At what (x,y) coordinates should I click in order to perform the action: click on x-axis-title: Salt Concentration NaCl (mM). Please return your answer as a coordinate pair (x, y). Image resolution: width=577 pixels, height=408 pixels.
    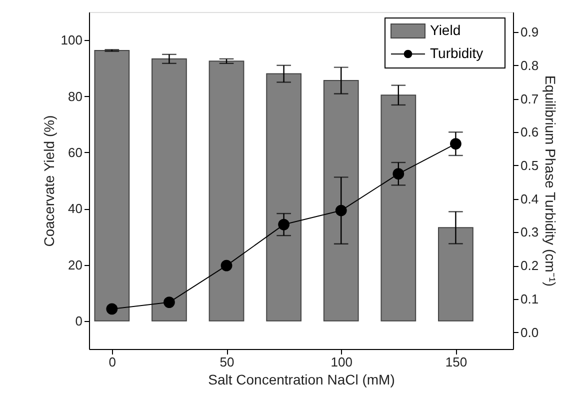
    Looking at the image, I should click on (301, 380).